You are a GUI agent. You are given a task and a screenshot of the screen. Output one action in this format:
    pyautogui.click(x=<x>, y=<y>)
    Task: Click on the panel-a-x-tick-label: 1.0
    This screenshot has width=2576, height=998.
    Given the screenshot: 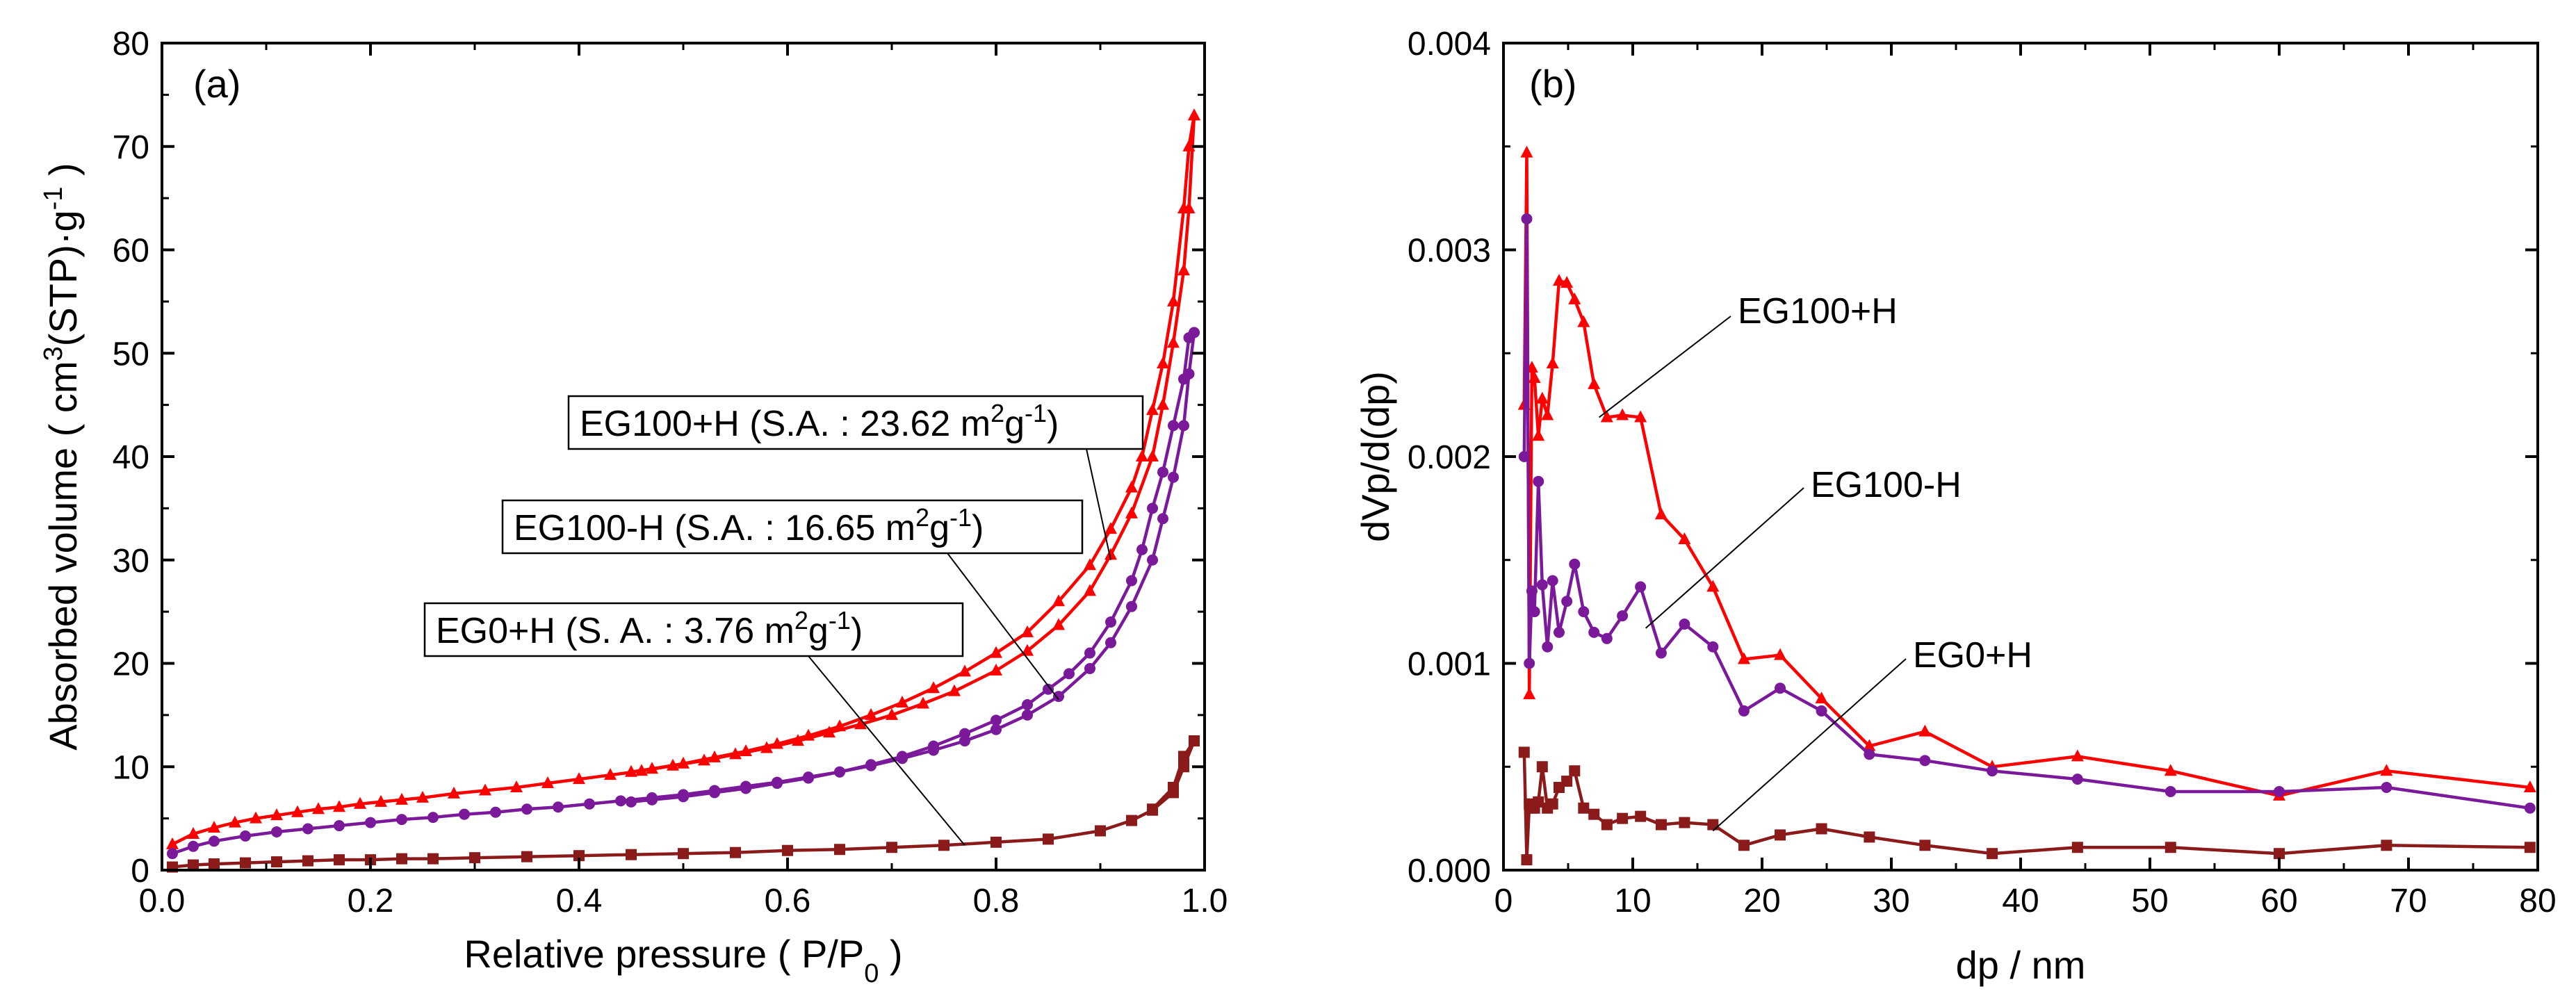 What is the action you would take?
    pyautogui.click(x=1205, y=901)
    